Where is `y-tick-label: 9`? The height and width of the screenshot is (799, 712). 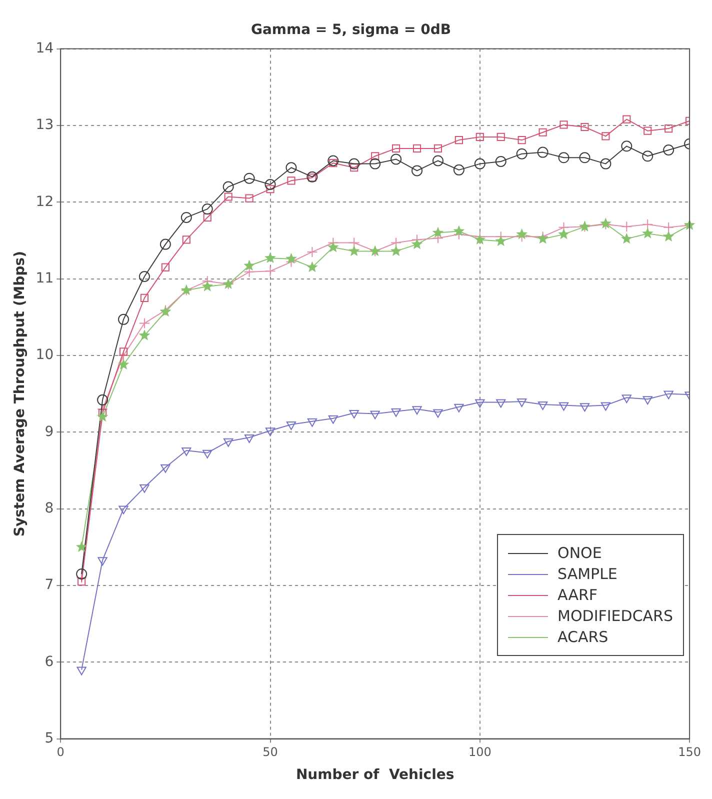
y-tick-label: 9 is located at coordinates (49, 432).